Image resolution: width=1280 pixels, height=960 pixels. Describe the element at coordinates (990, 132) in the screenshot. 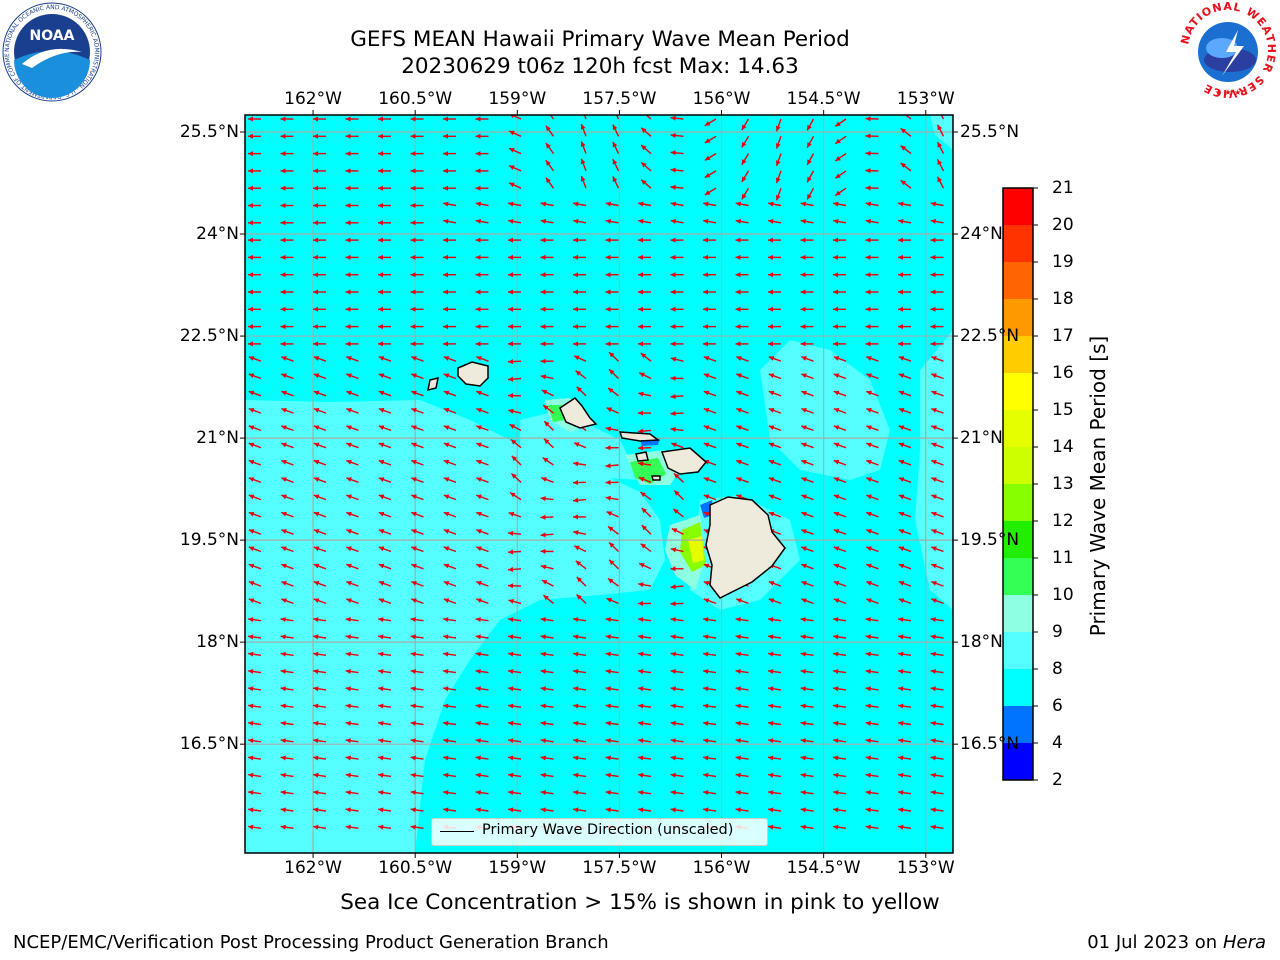

I see `lat-label-right: 25.5°N` at that location.